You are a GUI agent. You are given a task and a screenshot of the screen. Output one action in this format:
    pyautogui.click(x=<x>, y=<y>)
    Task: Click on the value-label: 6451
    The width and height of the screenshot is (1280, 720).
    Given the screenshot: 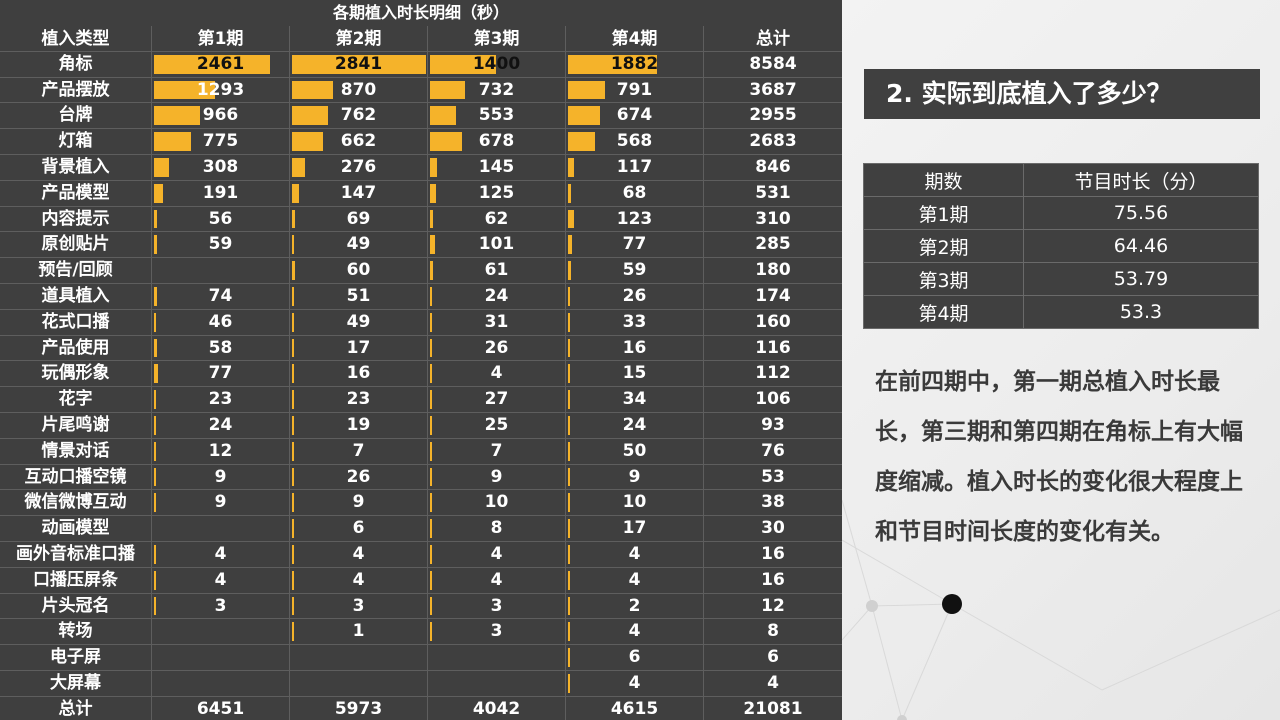 What is the action you would take?
    pyautogui.click(x=220, y=708)
    